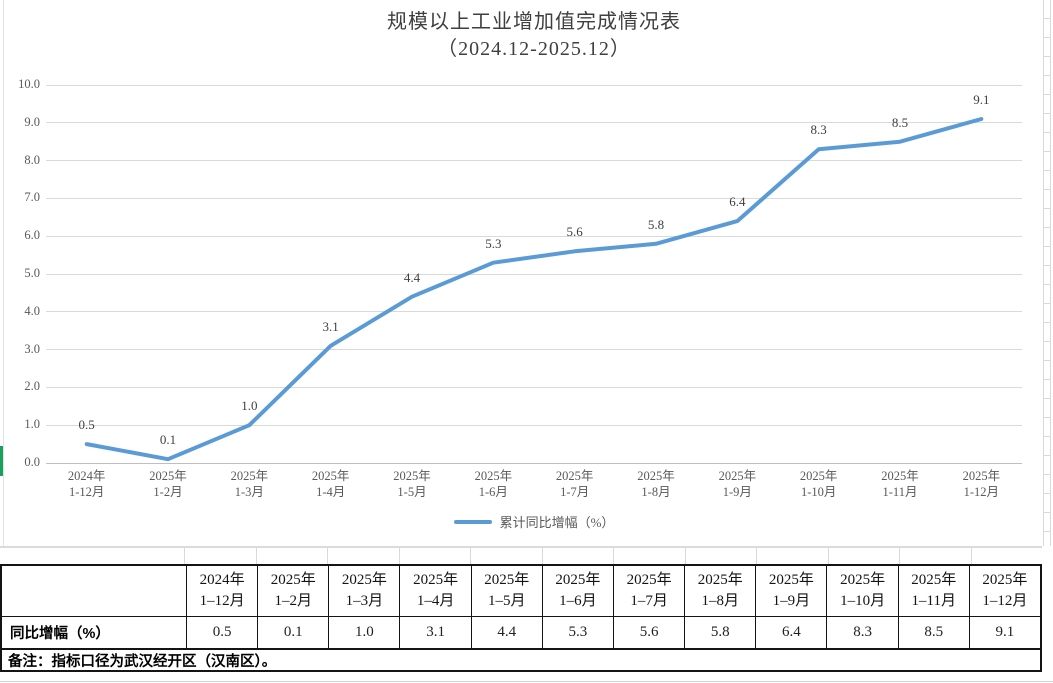  What do you see at coordinates (249, 484) in the screenshot?
I see `x-axis-tick-label: 2025年 1-3月` at bounding box center [249, 484].